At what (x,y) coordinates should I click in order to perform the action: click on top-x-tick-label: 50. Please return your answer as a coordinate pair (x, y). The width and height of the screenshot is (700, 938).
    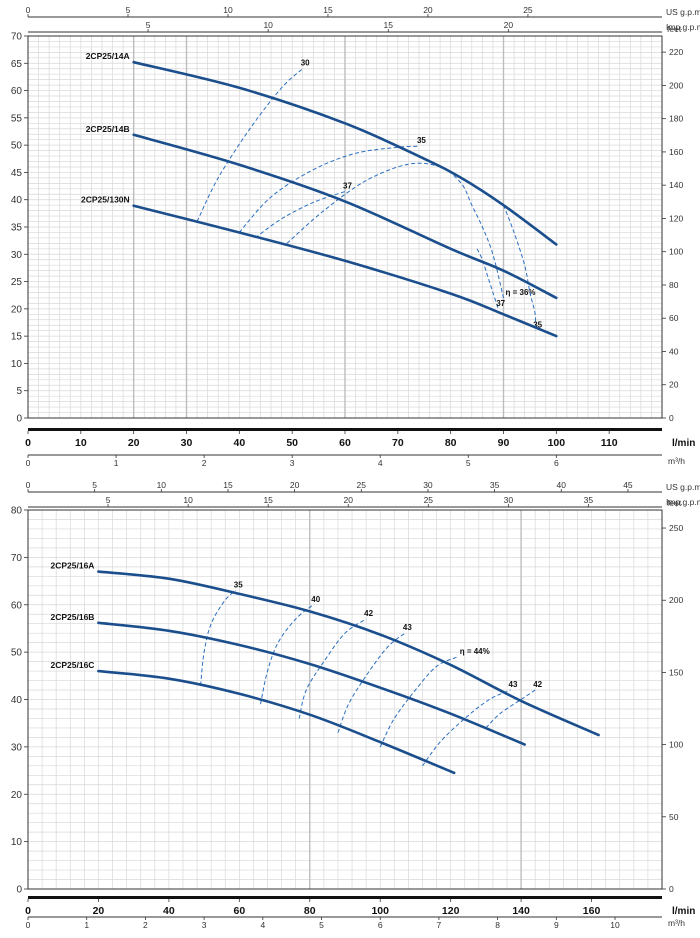
    Looking at the image, I should click on (292, 443).